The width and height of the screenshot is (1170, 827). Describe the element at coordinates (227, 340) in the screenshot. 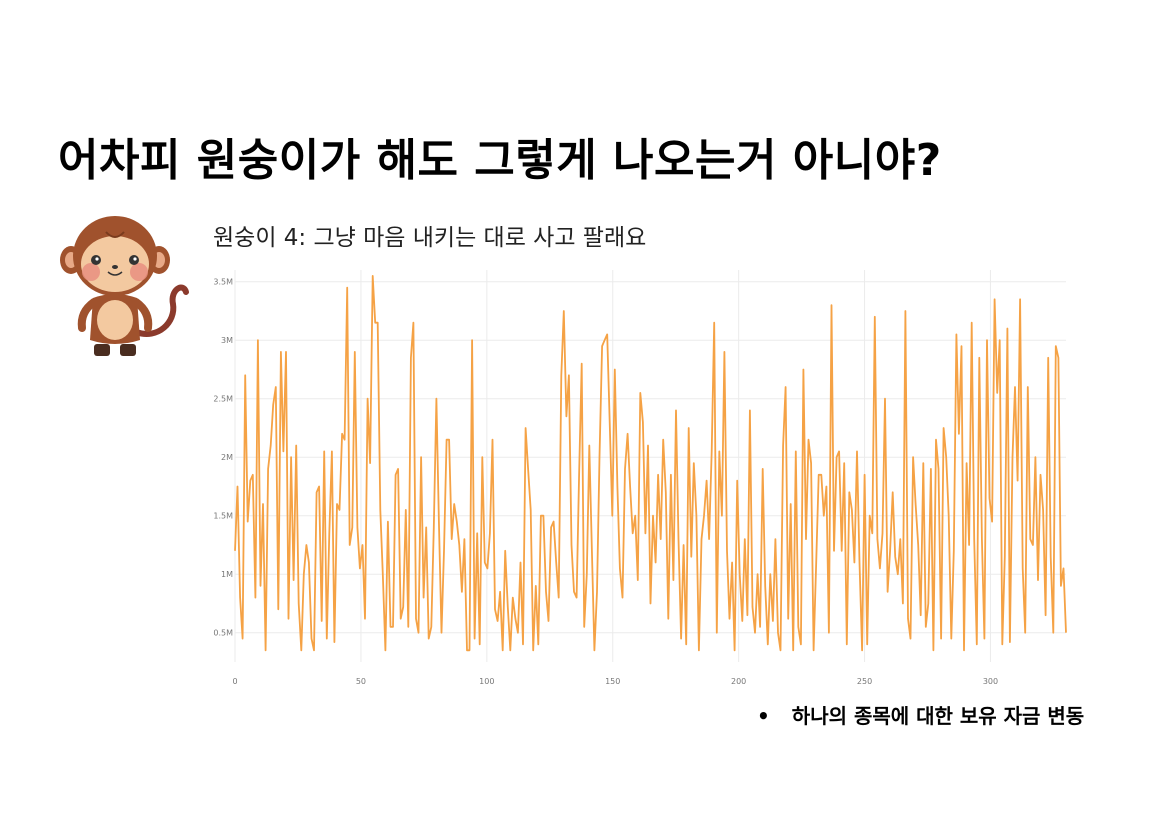

I see `y-tick-label: 3M` at that location.